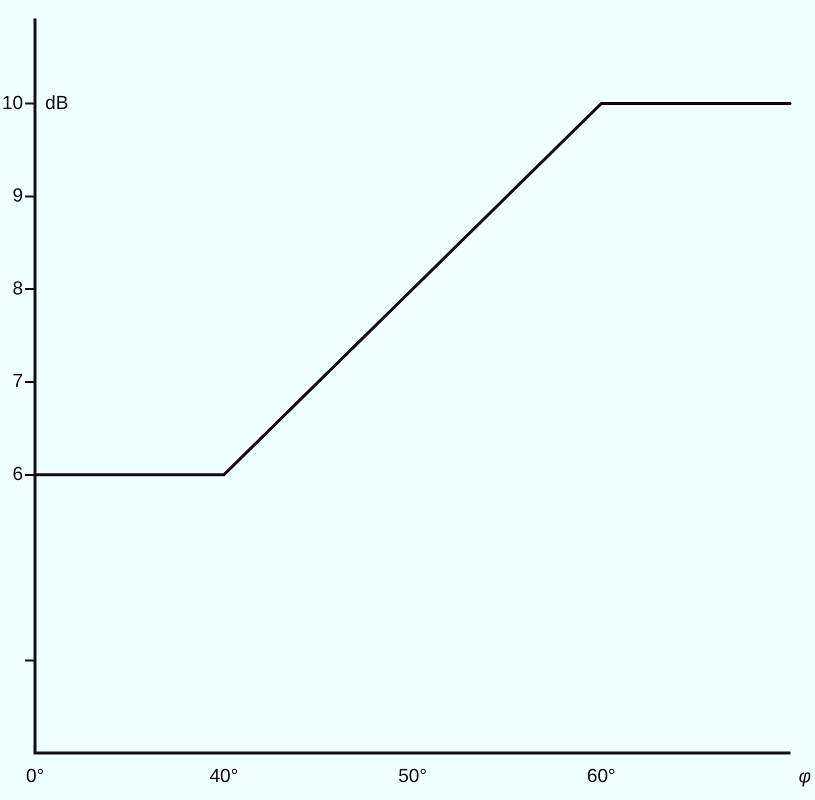  What do you see at coordinates (18, 475) in the screenshot?
I see `y-tick-label: 6` at bounding box center [18, 475].